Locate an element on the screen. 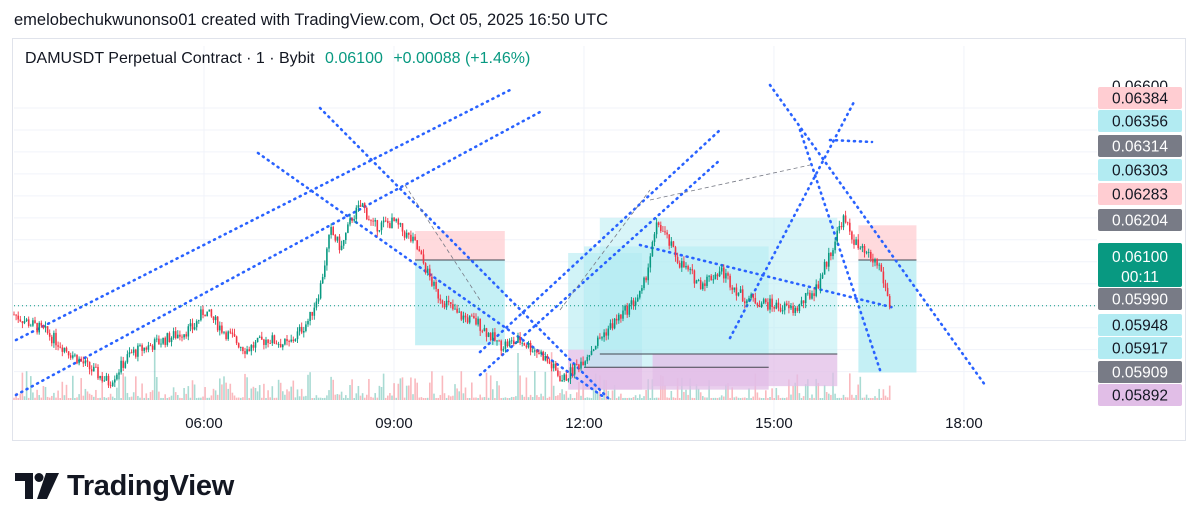  volume-bars is located at coordinates (452, 368).